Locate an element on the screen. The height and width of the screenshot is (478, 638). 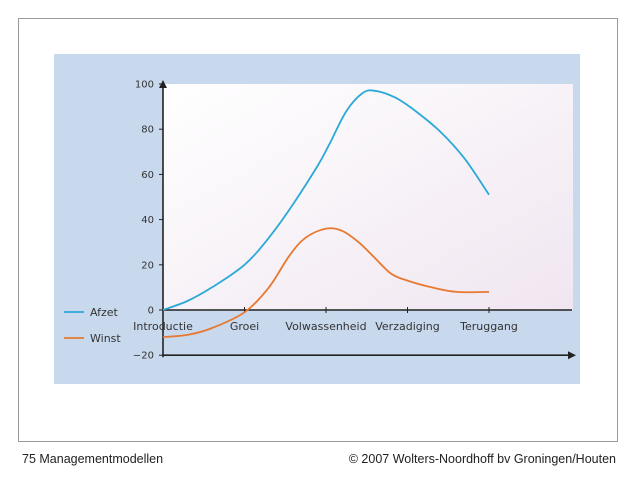
x-tick-label: Teruggang is located at coordinates (488, 326).